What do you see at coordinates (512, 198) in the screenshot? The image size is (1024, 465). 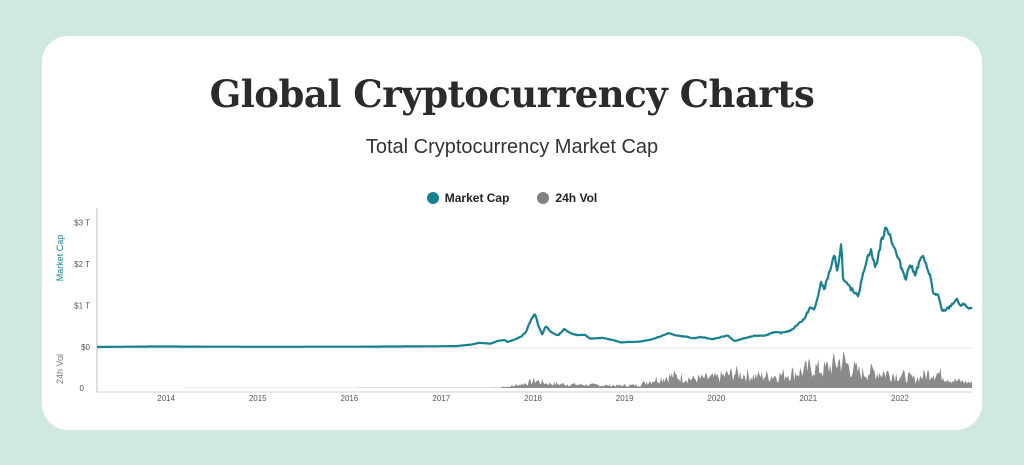 I see `chart-legend: Market Cap 24h Vol` at bounding box center [512, 198].